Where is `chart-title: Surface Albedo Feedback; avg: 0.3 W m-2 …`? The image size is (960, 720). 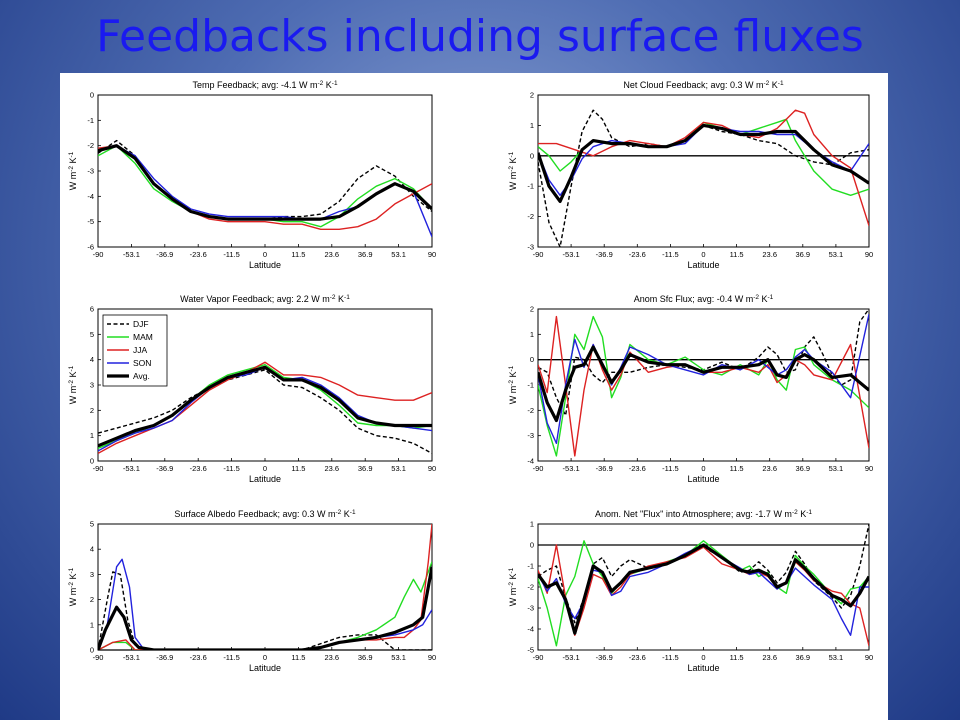
chart-title: Surface Albedo Feedback; avg: 0.3 W m-2 … is located at coordinates (265, 514).